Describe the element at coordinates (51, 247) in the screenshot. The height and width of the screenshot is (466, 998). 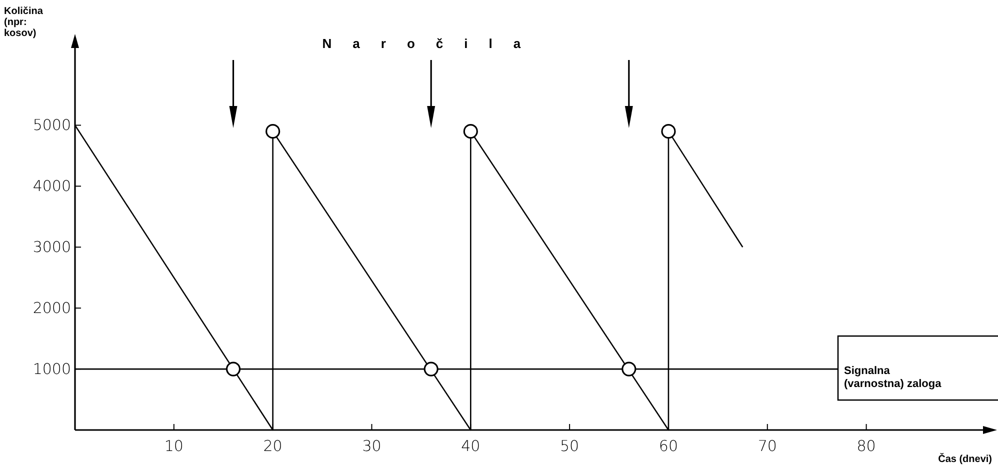
I see `y-tick-label: 3000` at that location.